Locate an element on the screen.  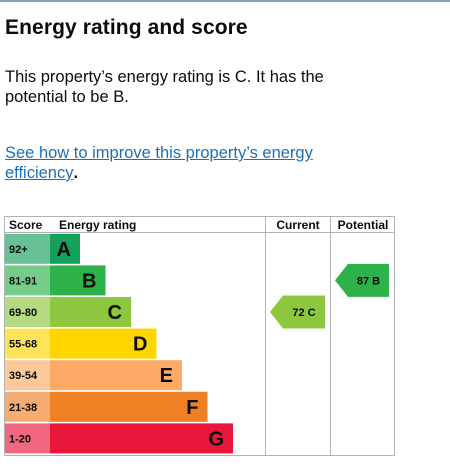
header-current: Current is located at coordinates (297, 225).